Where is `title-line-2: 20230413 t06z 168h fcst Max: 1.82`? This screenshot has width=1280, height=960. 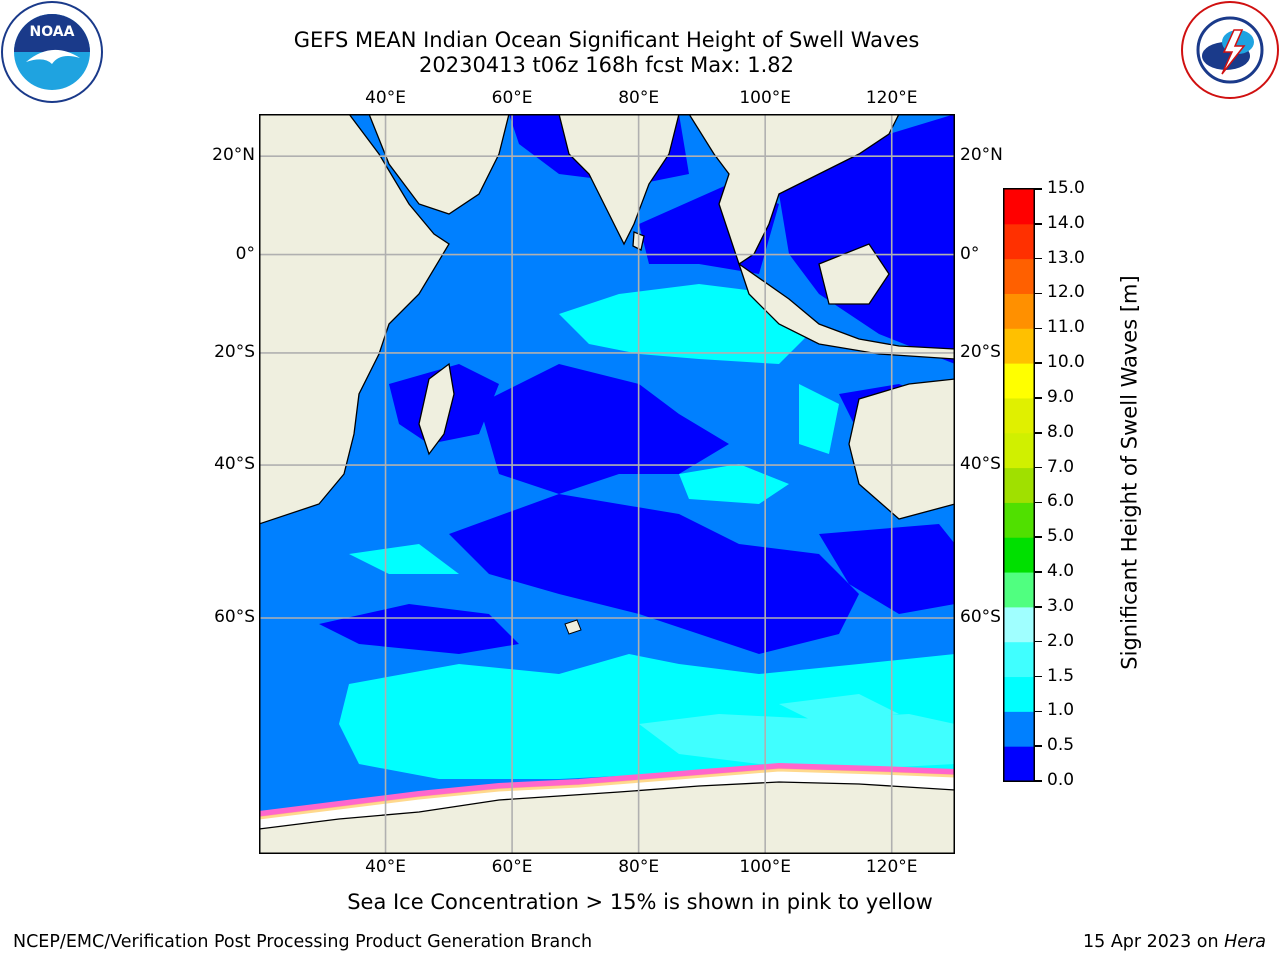
title-line-2: 20230413 t06z 168h fcst Max: 1.82 is located at coordinates (606, 65).